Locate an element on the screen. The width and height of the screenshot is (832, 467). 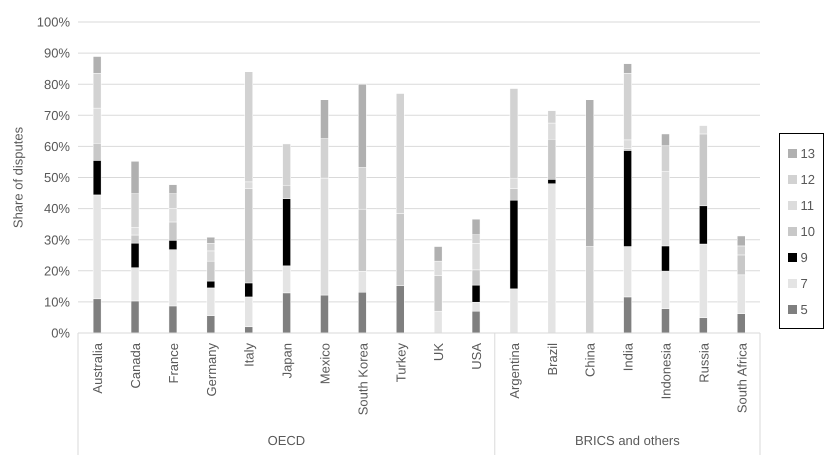
x-tick-label: UK is located at coordinates (438, 352).